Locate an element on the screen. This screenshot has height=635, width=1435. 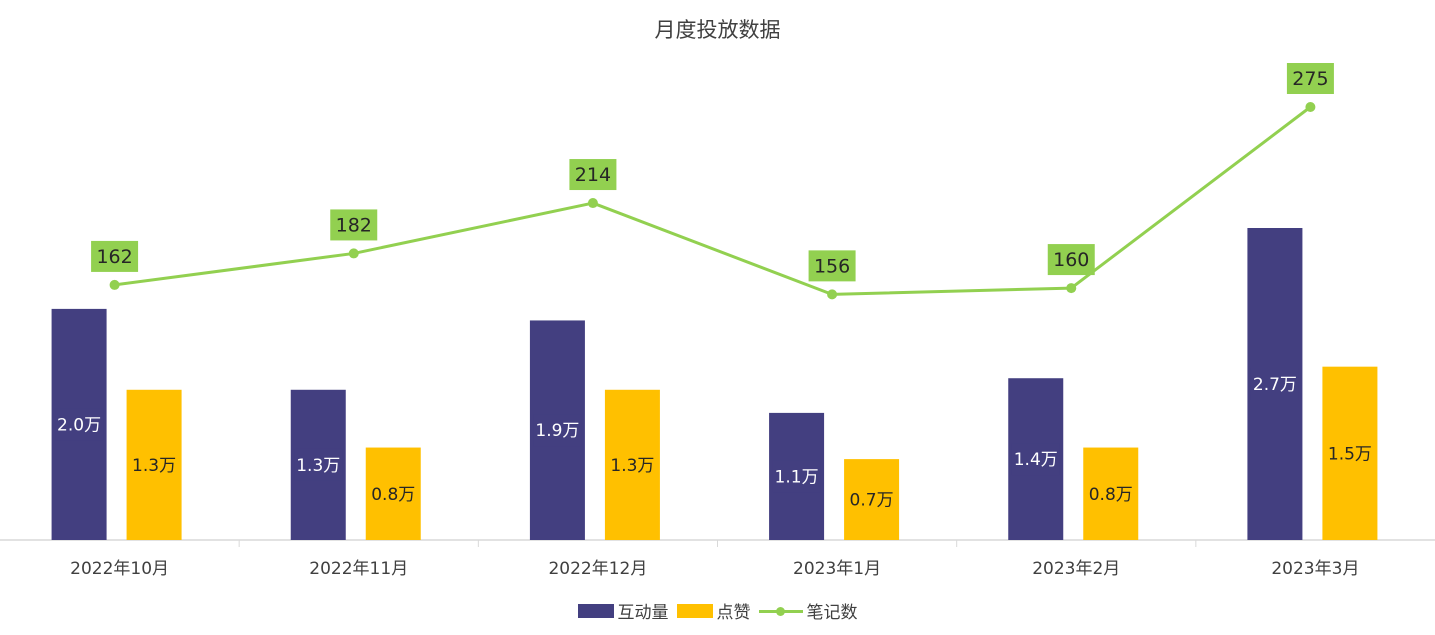
chart-legend: 互动量 点赞 笔记数 is located at coordinates (717, 610).